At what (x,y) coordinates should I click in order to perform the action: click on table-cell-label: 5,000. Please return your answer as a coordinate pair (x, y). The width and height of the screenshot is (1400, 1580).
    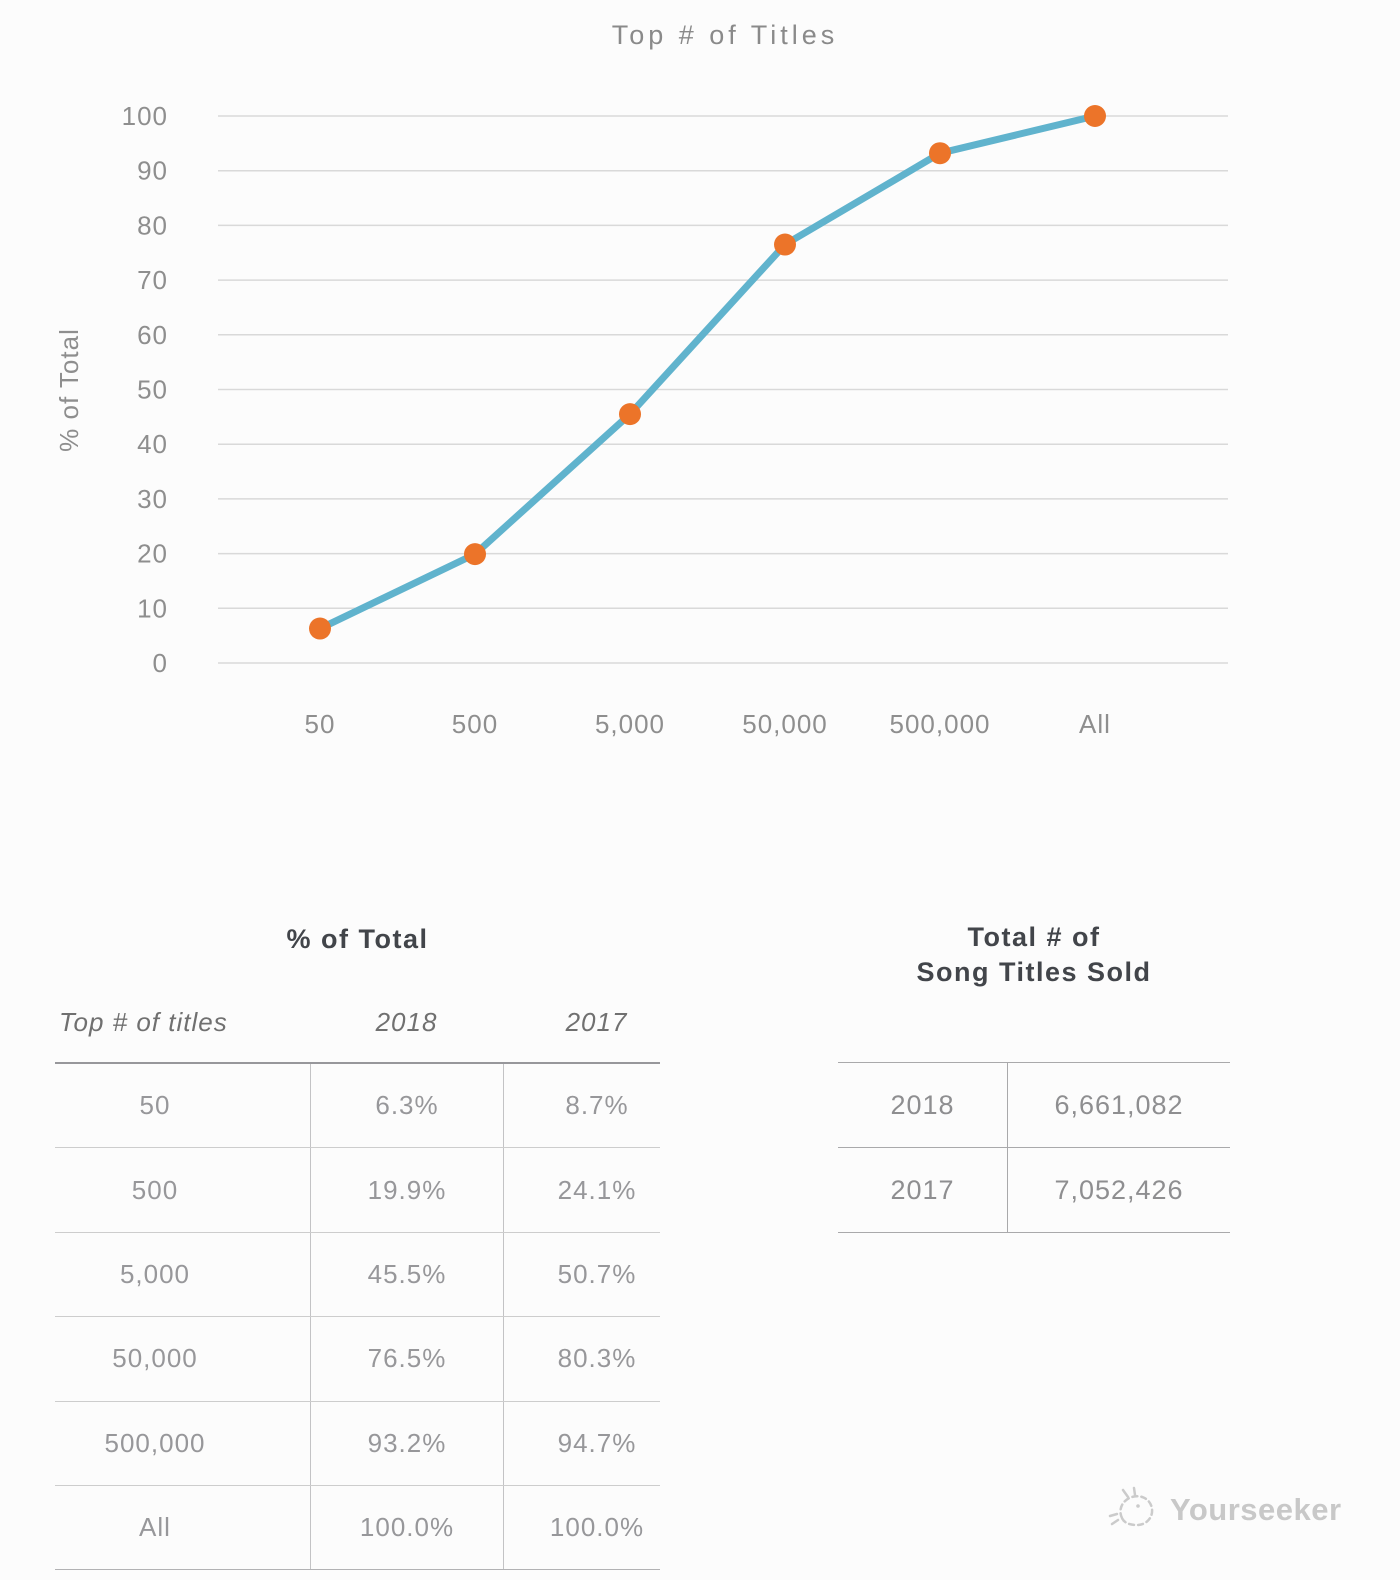
    Looking at the image, I should click on (155, 1273).